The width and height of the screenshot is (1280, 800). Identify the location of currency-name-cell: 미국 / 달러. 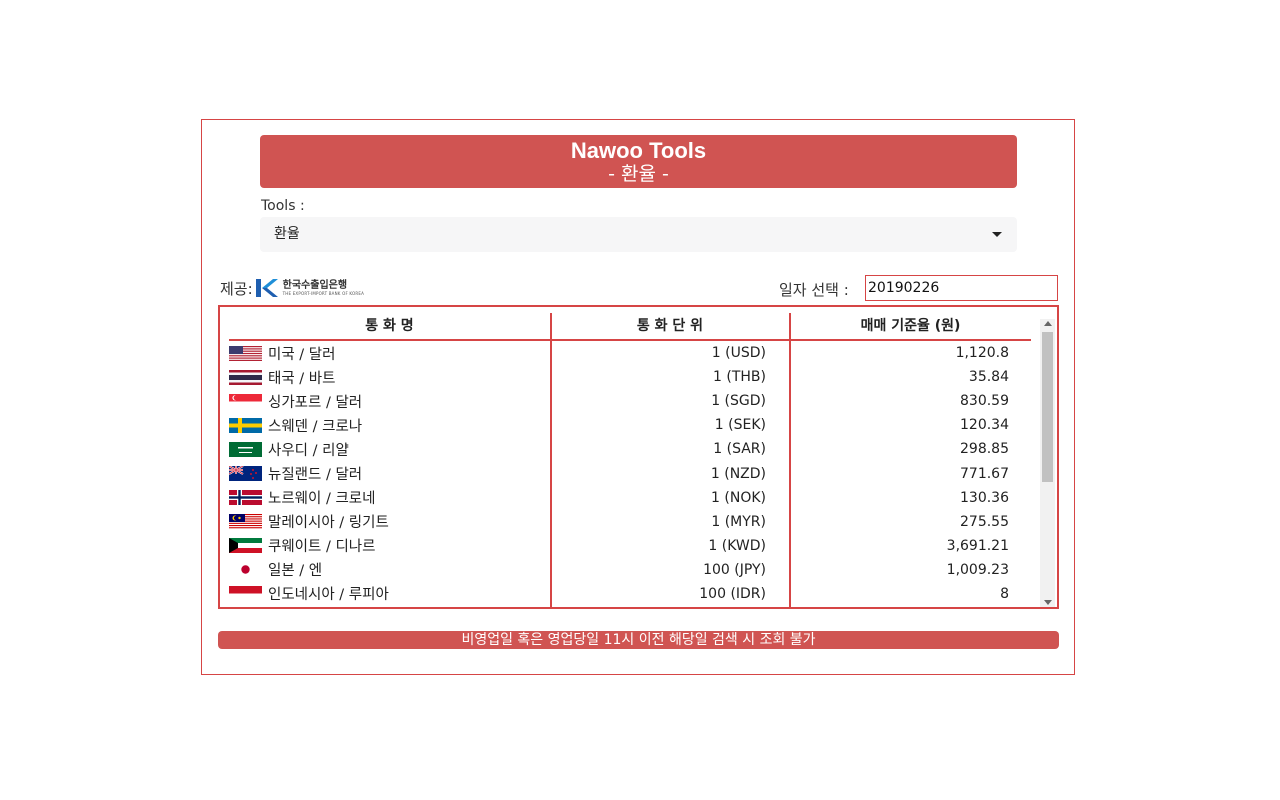
(389, 353).